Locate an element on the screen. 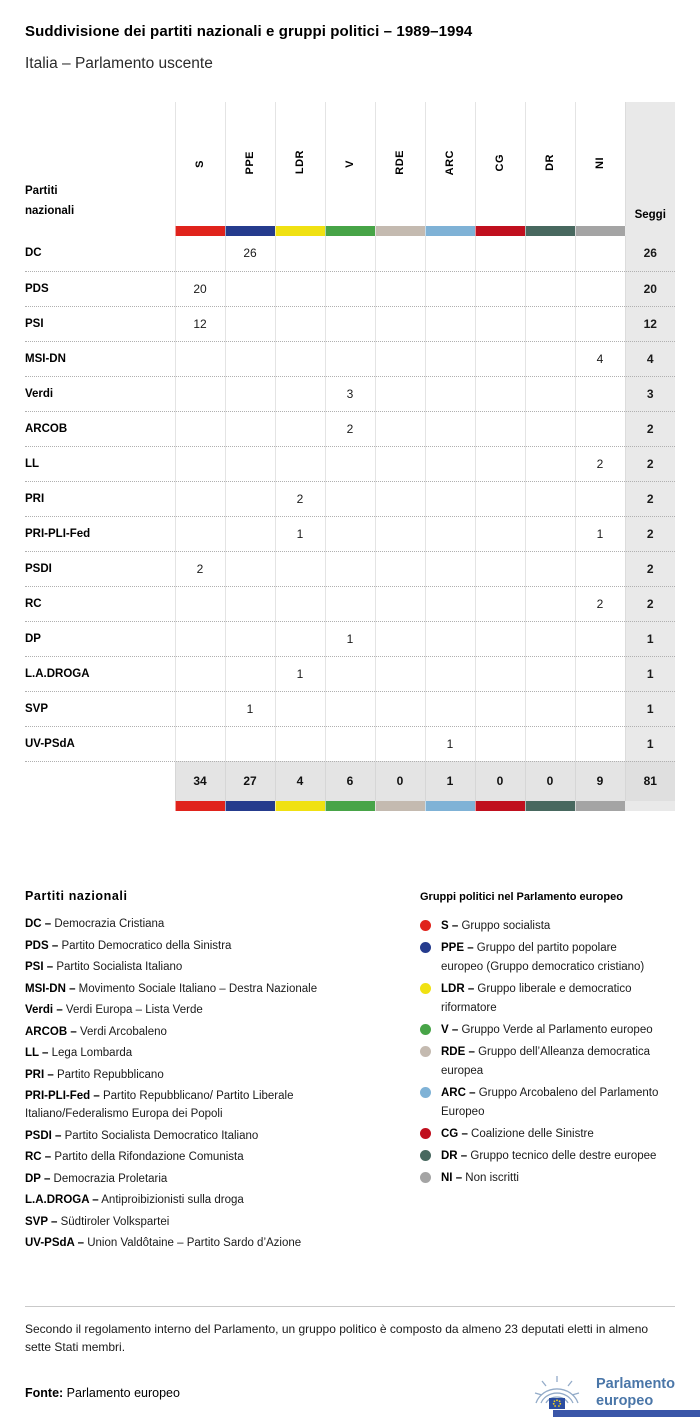 The image size is (700, 1417). party-legend-item: Verdi – Verdi Europa – Lista Verde is located at coordinates (114, 1010).